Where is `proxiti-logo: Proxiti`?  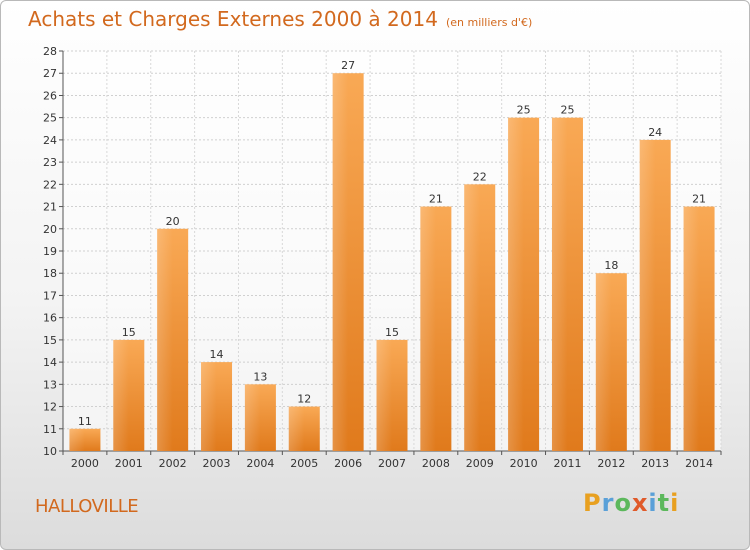
proxiti-logo: Proxiti is located at coordinates (631, 503).